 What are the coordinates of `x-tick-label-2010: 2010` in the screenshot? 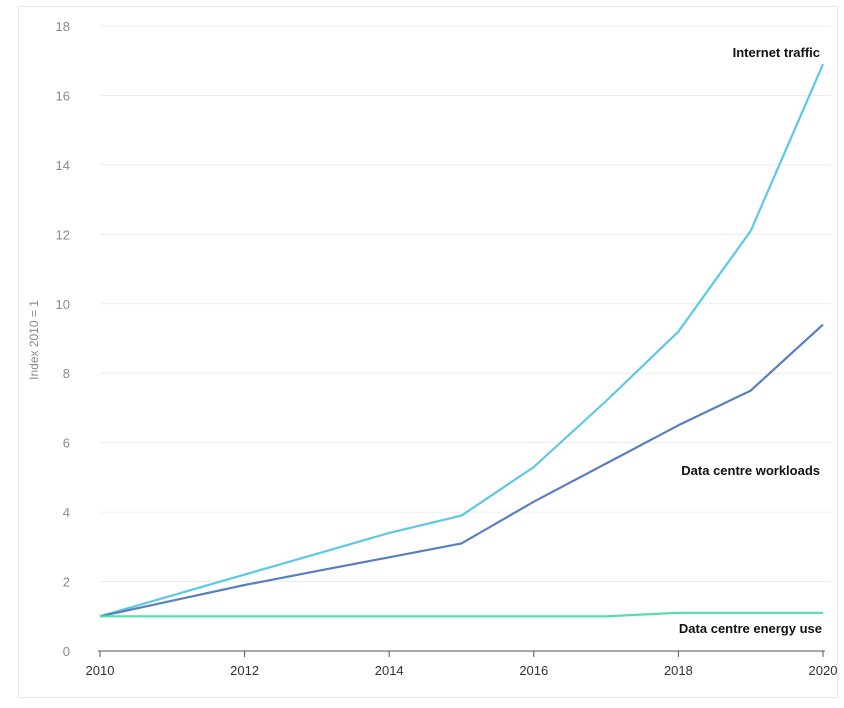 It's located at (100, 670).